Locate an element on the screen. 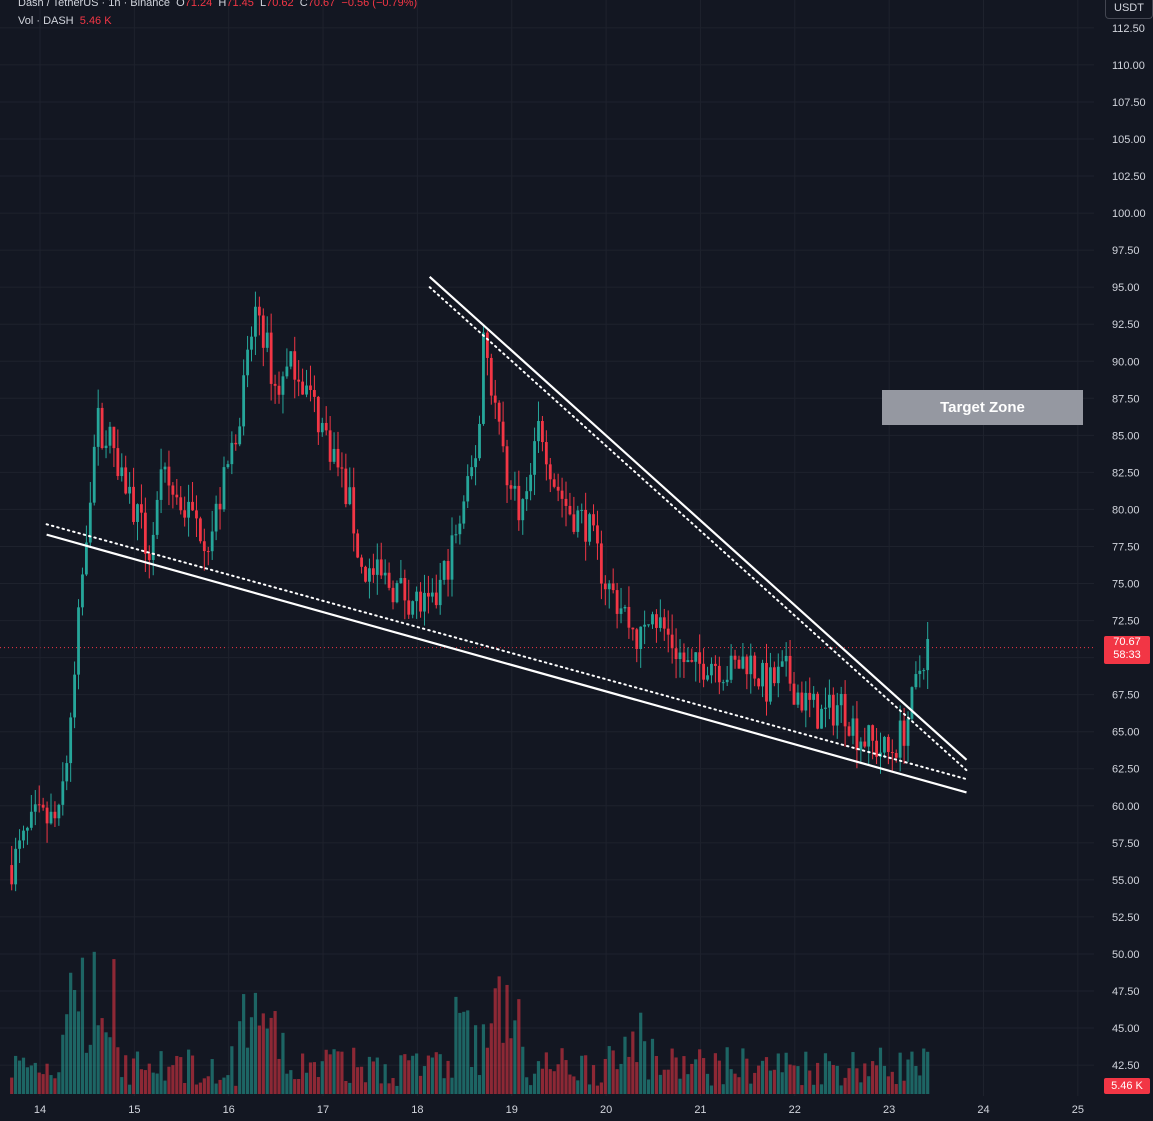 Image resolution: width=1153 pixels, height=1121 pixels. target-zone-box: Target Zone is located at coordinates (982, 407).